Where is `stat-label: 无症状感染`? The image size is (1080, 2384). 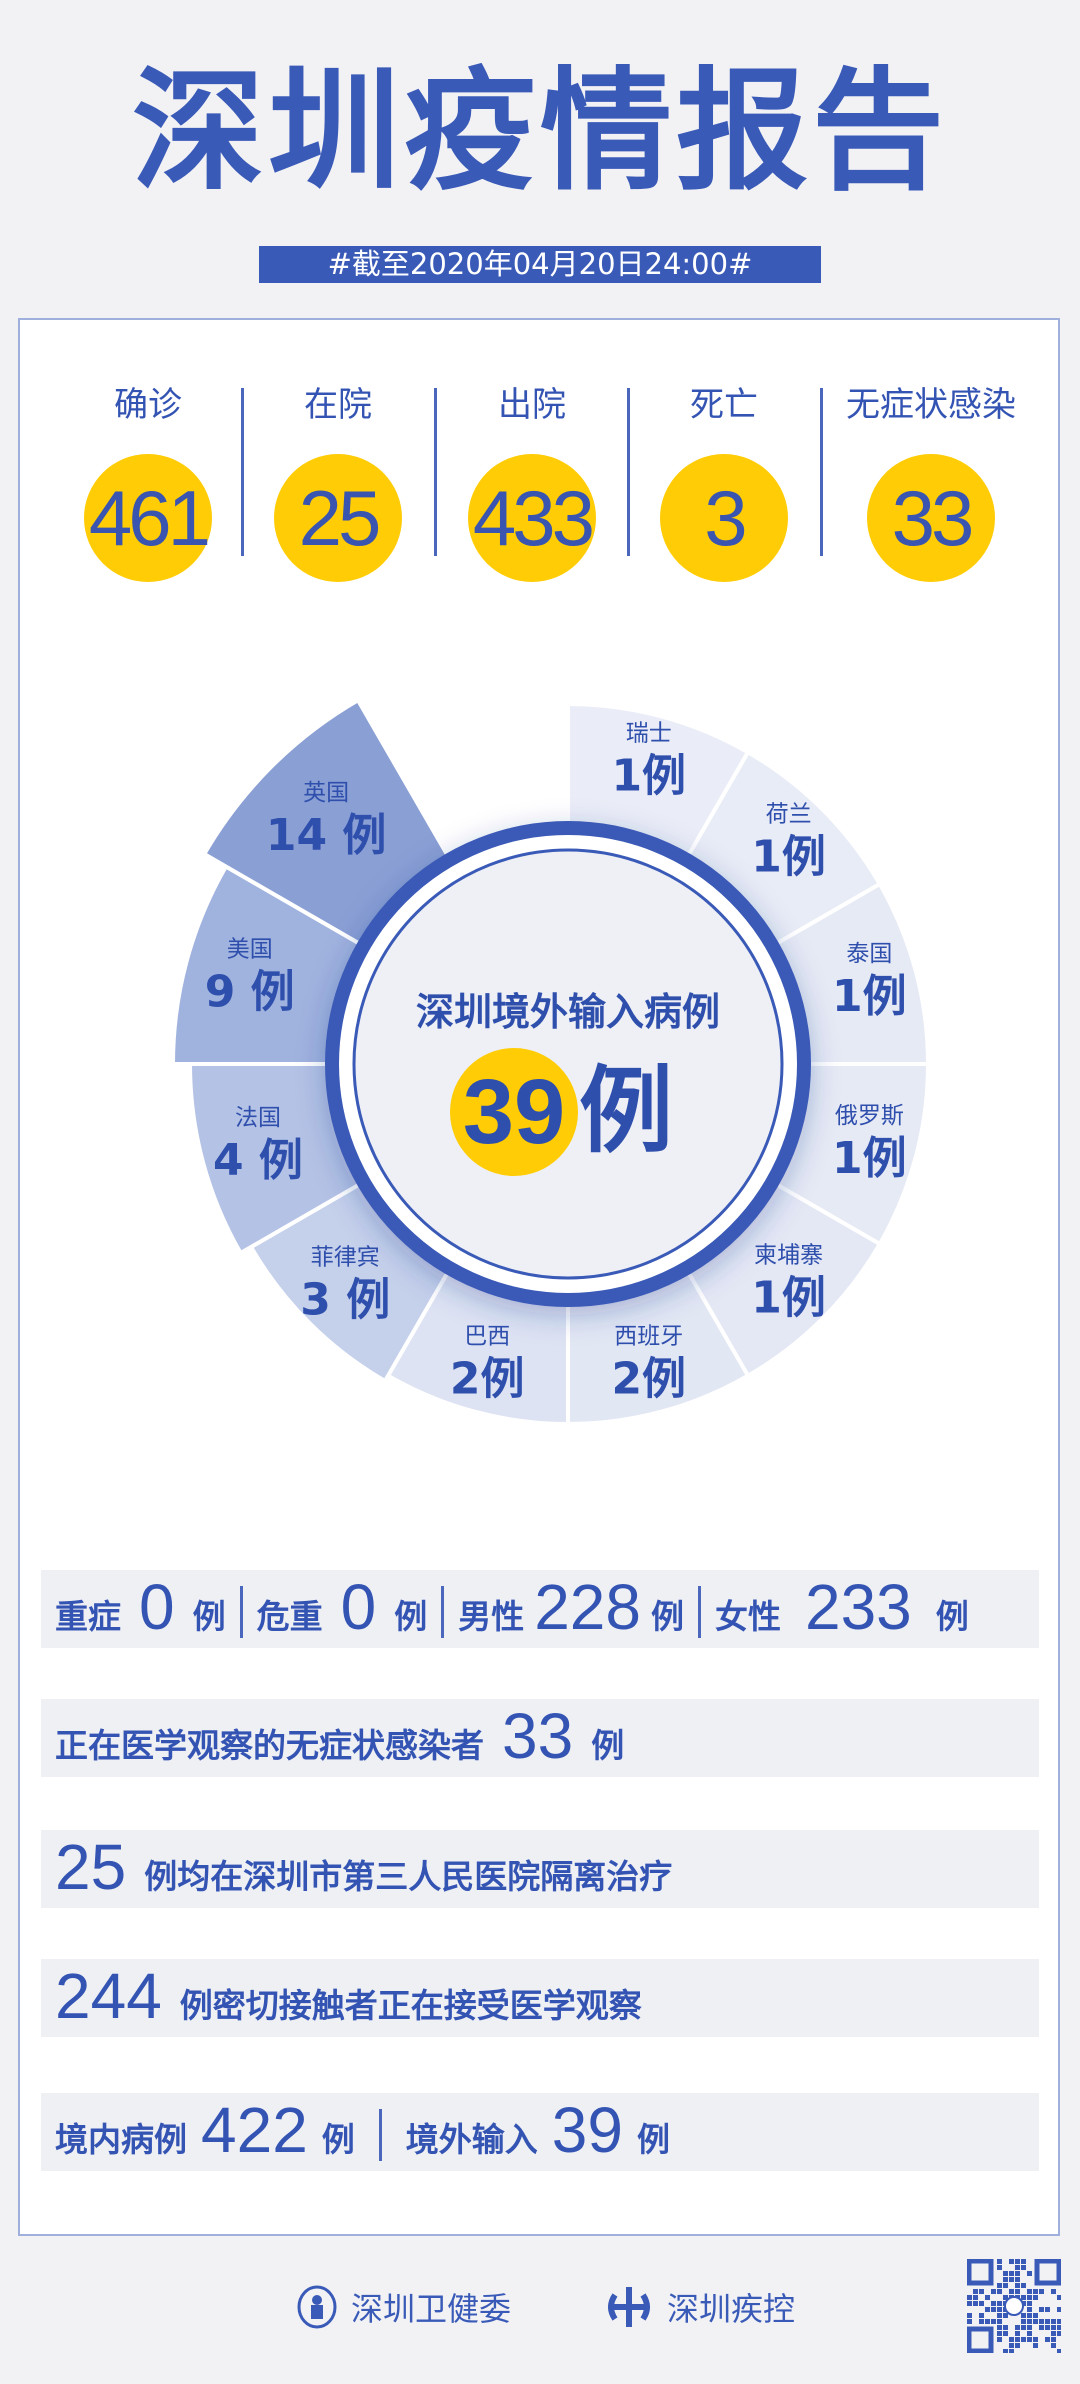
stat-label: 无症状感染 is located at coordinates (931, 405).